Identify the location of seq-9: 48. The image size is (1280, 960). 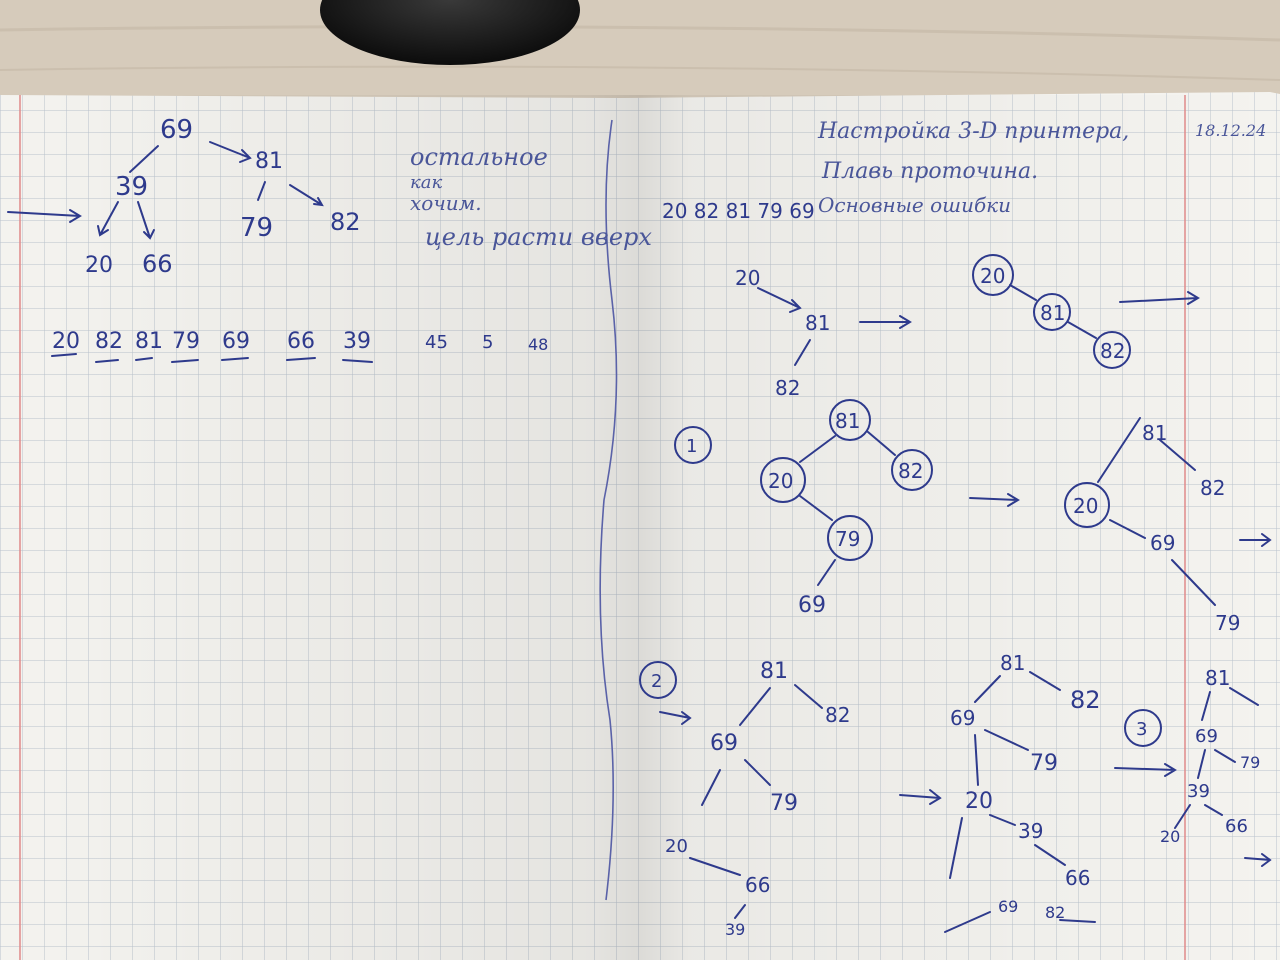
(538, 344).